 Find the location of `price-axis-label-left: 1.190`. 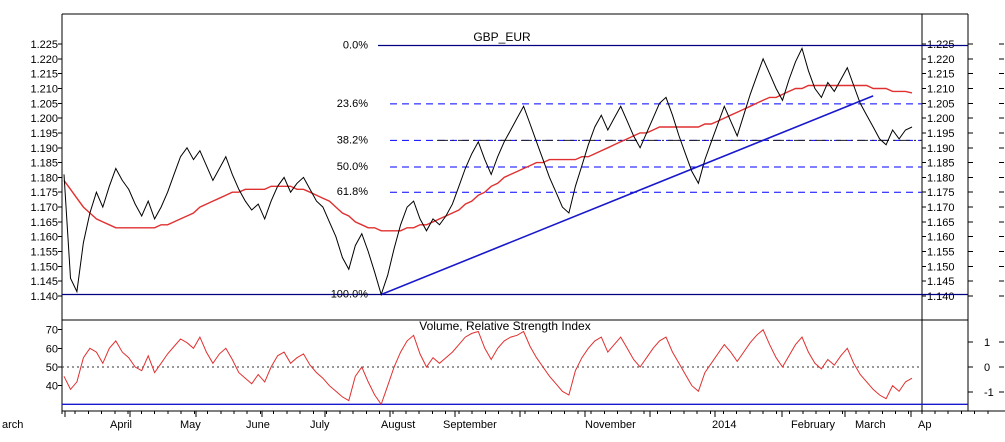

price-axis-label-left: 1.190 is located at coordinates (44, 149).